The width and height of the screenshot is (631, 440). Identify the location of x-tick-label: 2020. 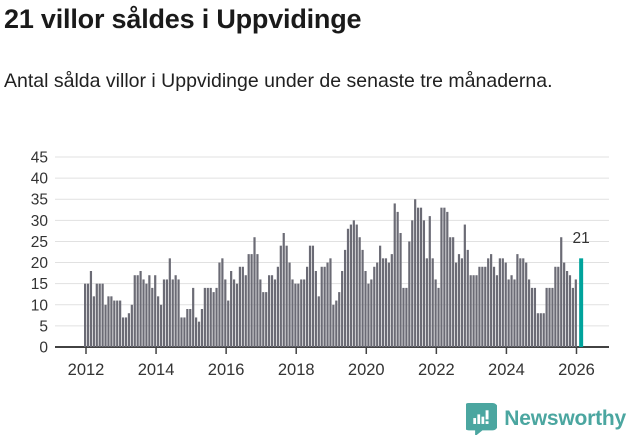
(366, 370).